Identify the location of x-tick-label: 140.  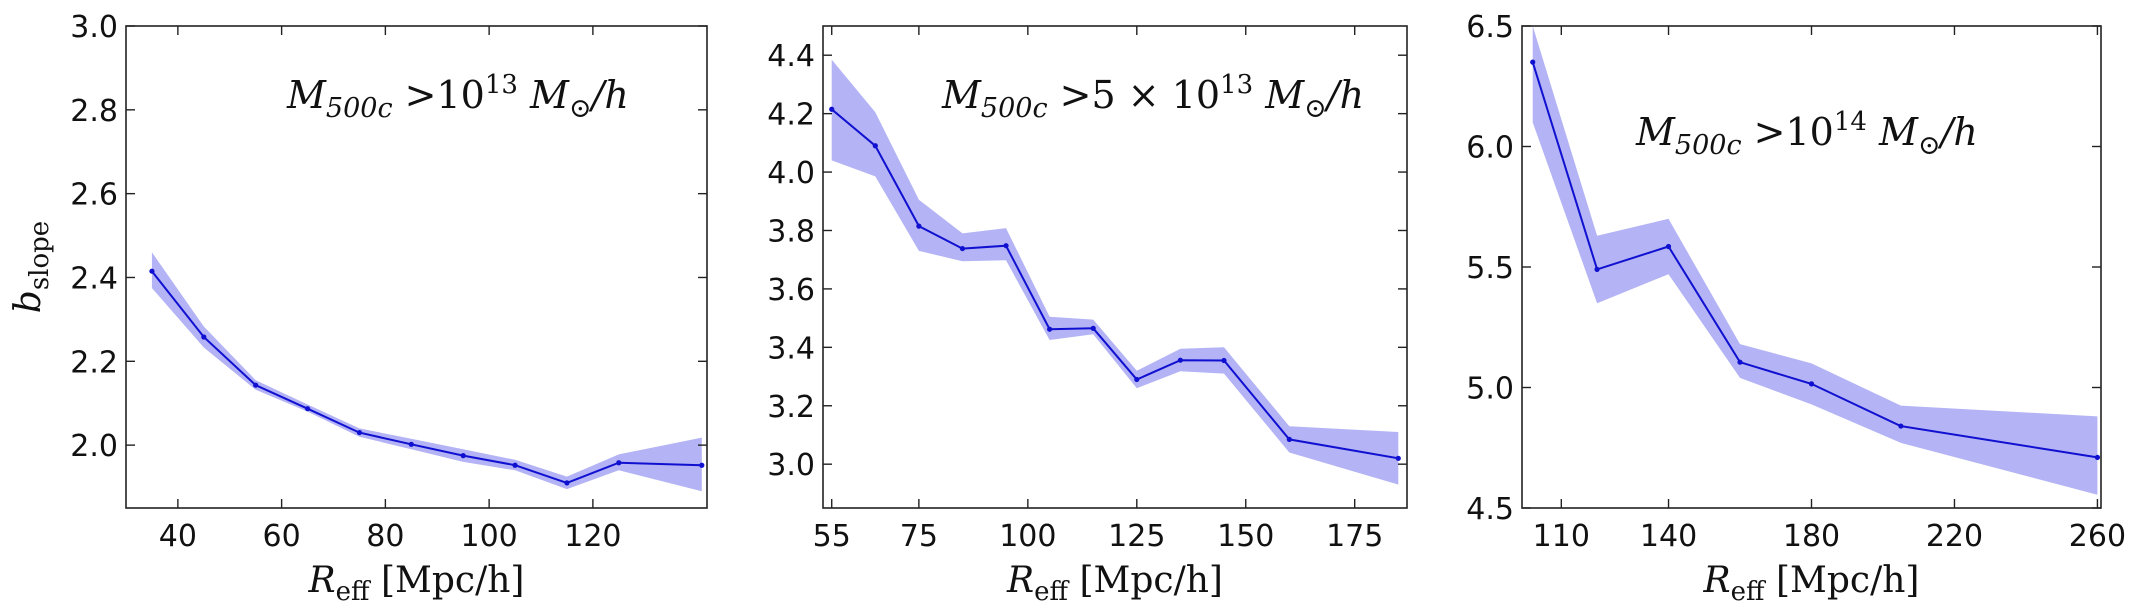
(1668, 536).